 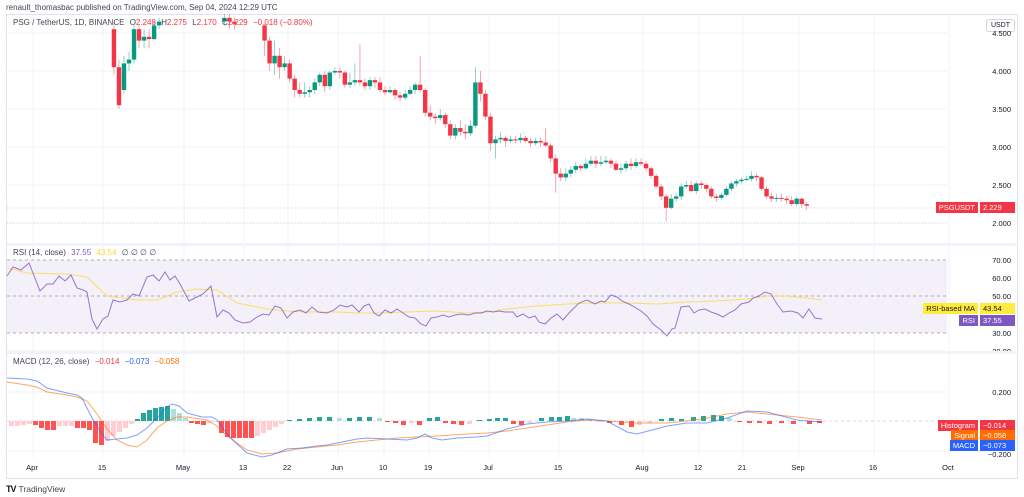 I want to click on histogram-value-tag: −0.014, so click(x=997, y=425).